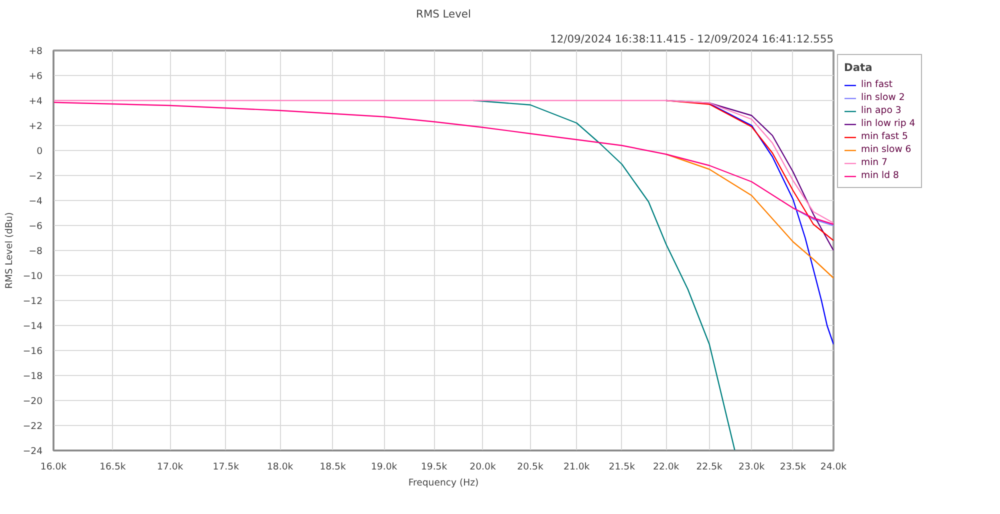 This screenshot has width=1000, height=514. Describe the element at coordinates (577, 467) in the screenshot. I see `x-tick-label: 21.0k` at that location.